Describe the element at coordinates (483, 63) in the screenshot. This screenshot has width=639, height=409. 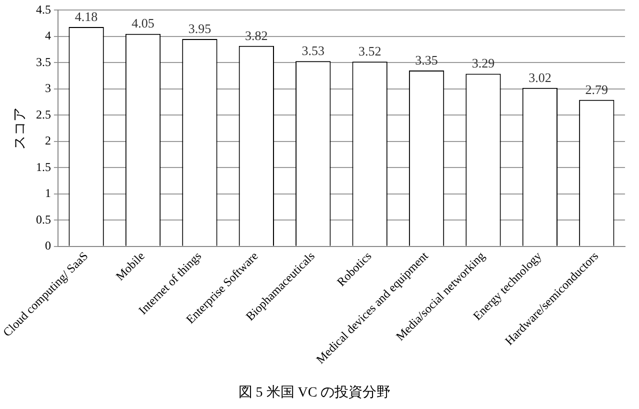
I see `data-label: 3.29` at that location.